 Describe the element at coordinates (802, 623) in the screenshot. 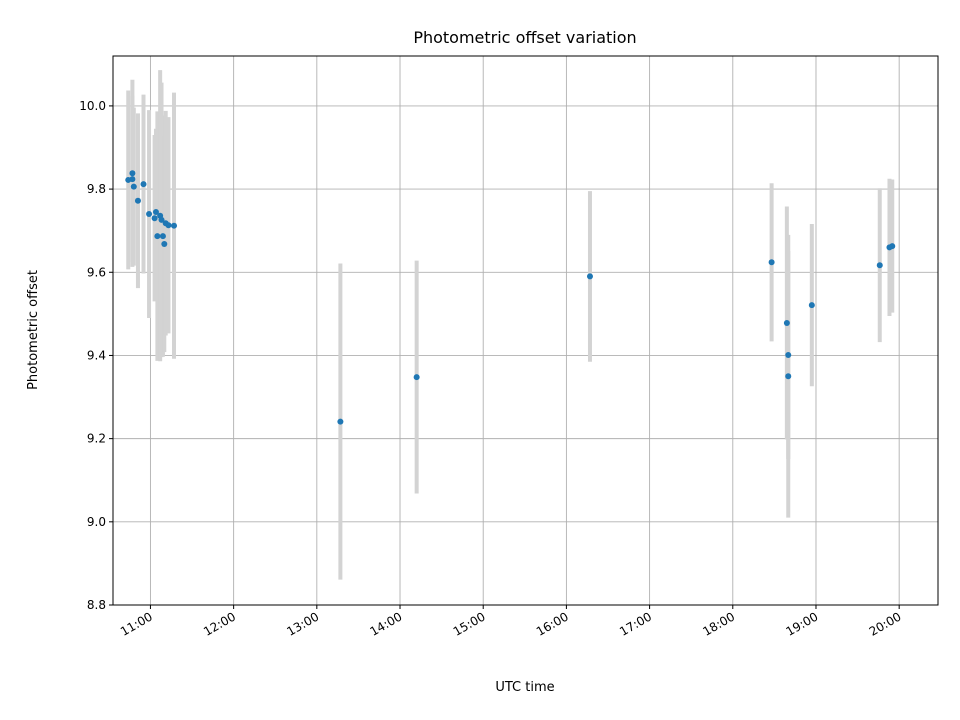

I see `x-tick-label: 19:00` at that location.